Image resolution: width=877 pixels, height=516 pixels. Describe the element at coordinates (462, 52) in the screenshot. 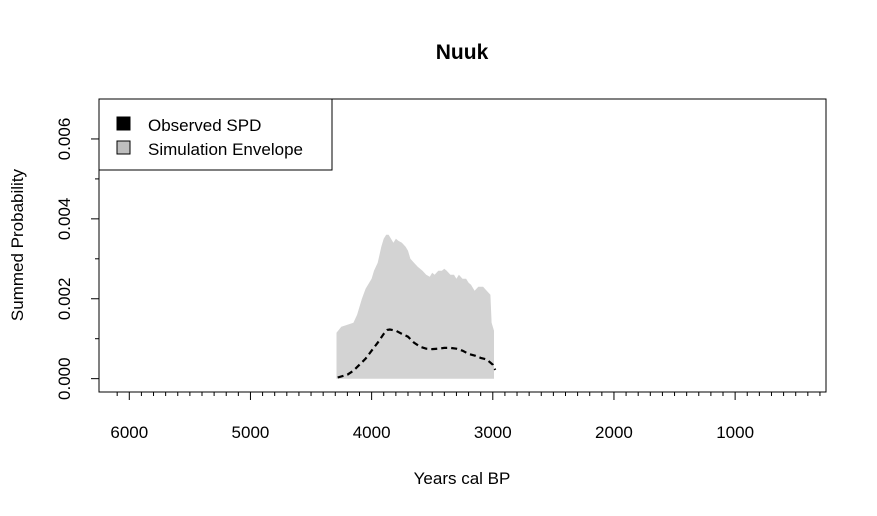

I see `chart-title: Nuuk` at that location.